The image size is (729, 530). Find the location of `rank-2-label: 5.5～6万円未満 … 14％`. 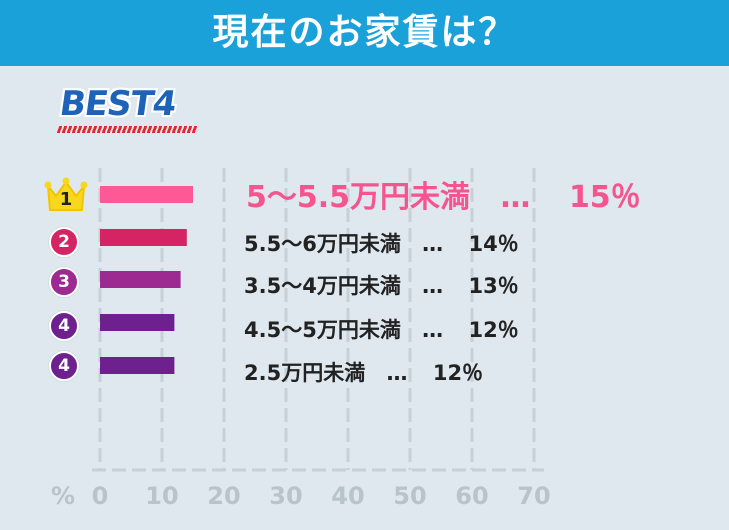

rank-2-label: 5.5～6万円未満 … 14％ is located at coordinates (381, 243).